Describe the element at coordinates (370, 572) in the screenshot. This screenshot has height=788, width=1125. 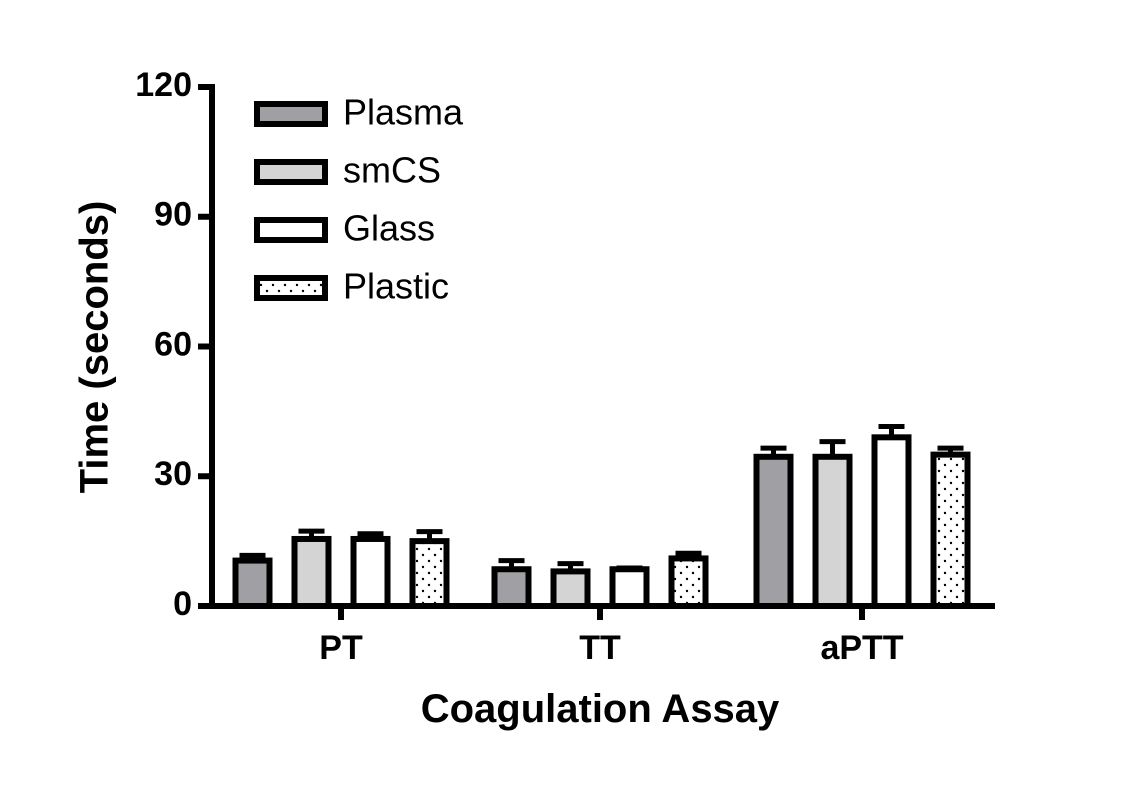
I see `bar-glass-pt` at that location.